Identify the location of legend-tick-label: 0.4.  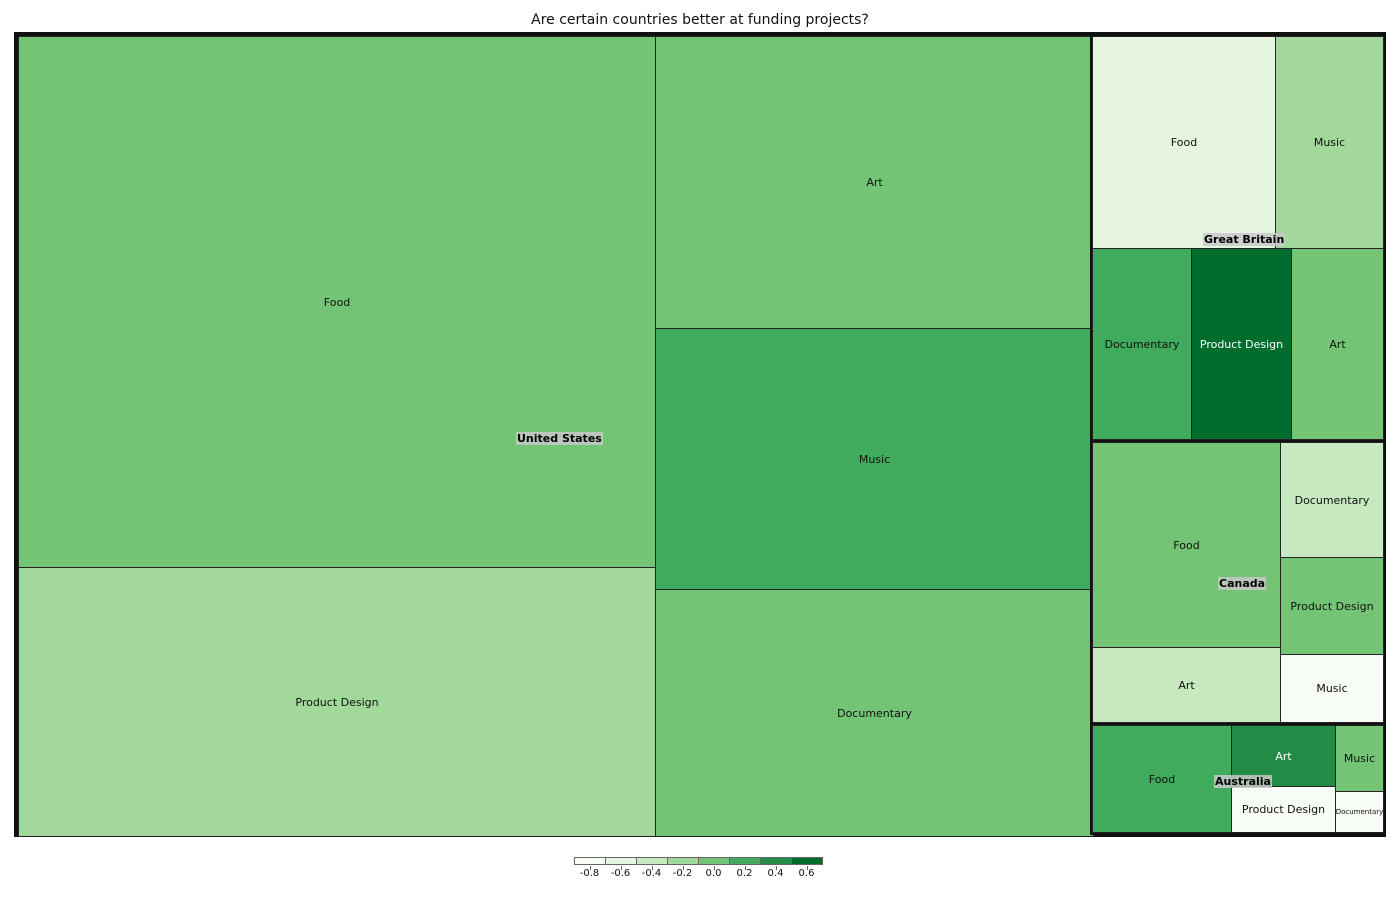
(775, 873).